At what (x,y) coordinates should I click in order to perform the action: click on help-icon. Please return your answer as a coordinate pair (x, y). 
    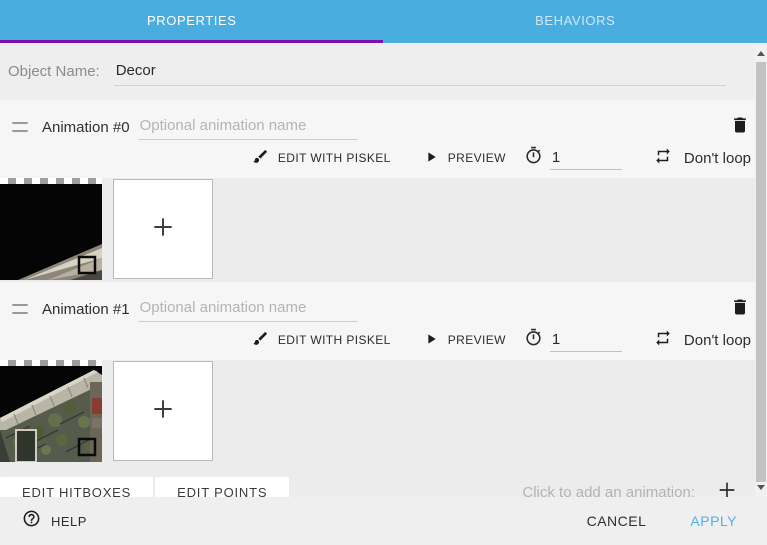
    Looking at the image, I should click on (31, 521).